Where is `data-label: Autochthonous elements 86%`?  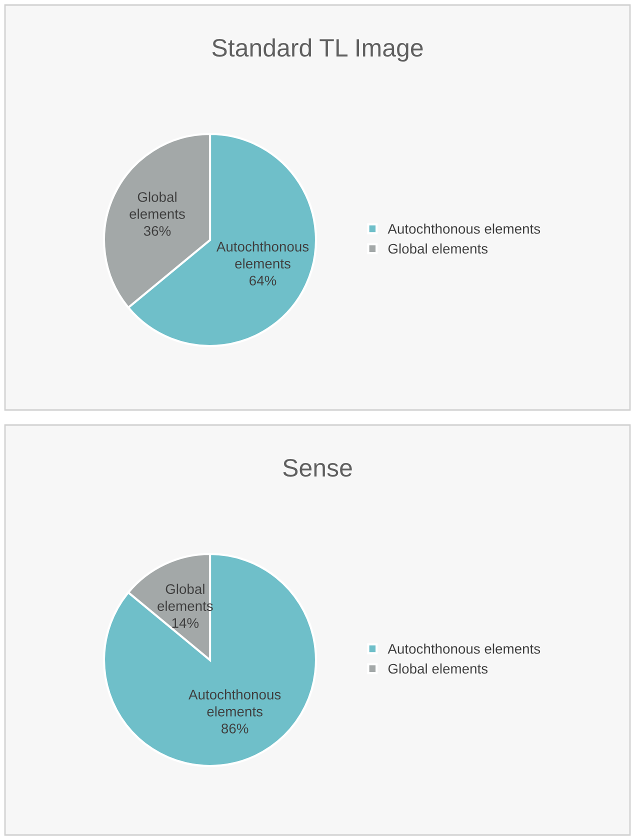
data-label: Autochthonous elements 86% is located at coordinates (234, 711).